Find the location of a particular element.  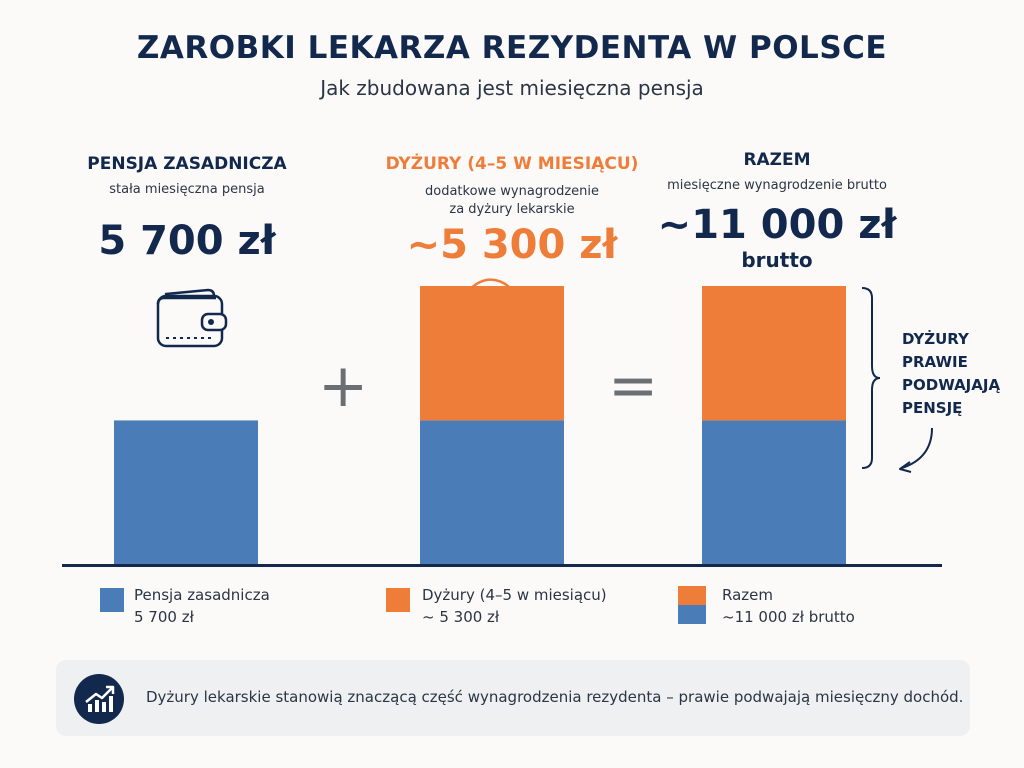

shifts-description-line2: za dyżury lekarskie is located at coordinates (512, 209).